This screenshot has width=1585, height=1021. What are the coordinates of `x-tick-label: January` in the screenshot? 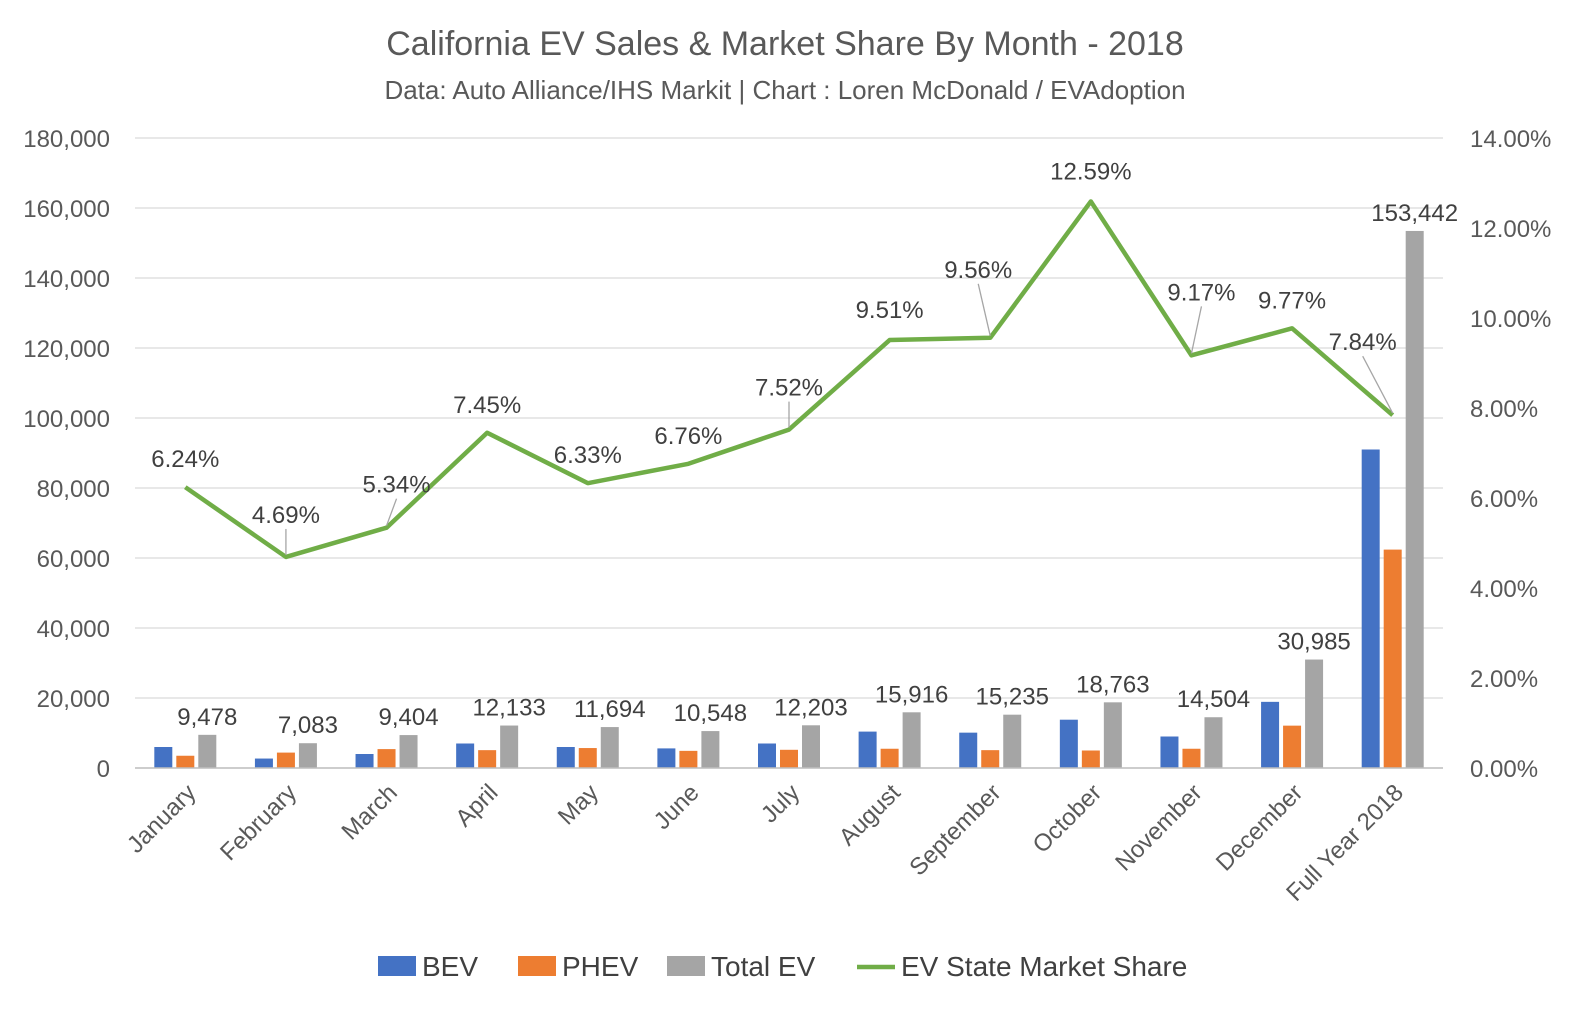 It's located at (161, 818).